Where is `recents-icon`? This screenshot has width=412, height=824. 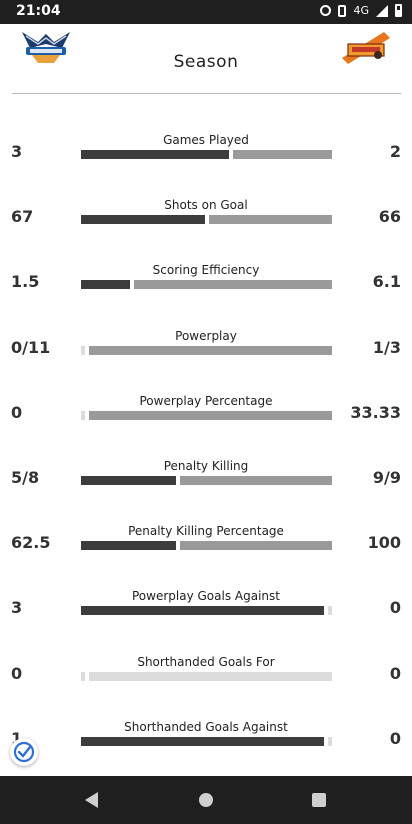
recents-icon is located at coordinates (319, 800).